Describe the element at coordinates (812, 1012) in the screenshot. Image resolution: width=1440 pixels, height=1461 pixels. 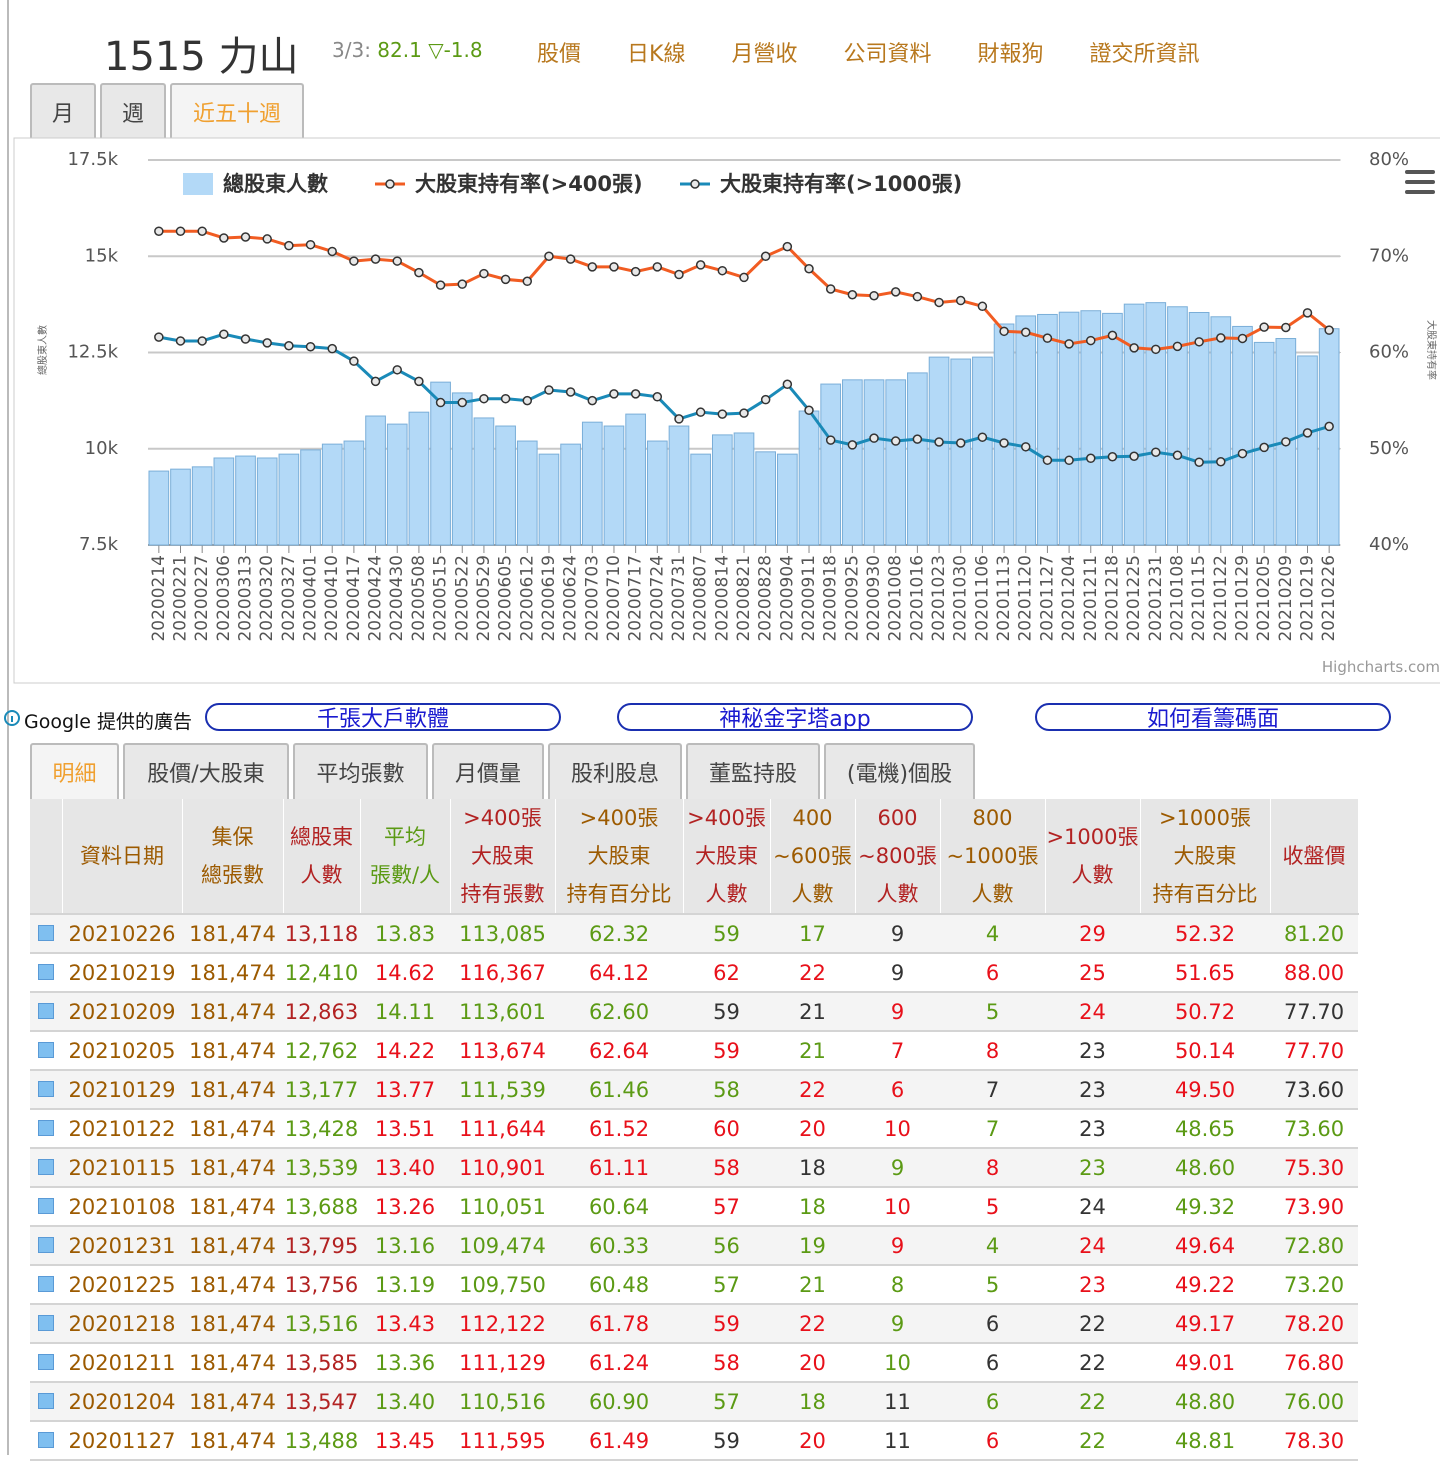
I see `table-cell: 21` at that location.